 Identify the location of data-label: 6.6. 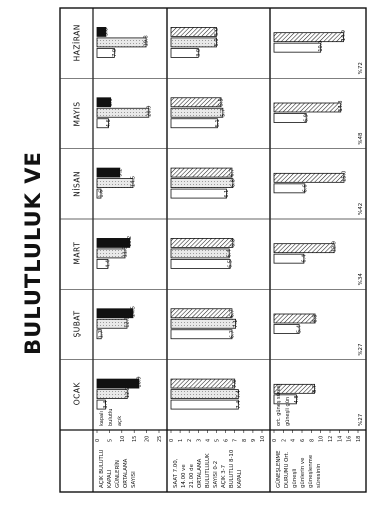
(305, 188).